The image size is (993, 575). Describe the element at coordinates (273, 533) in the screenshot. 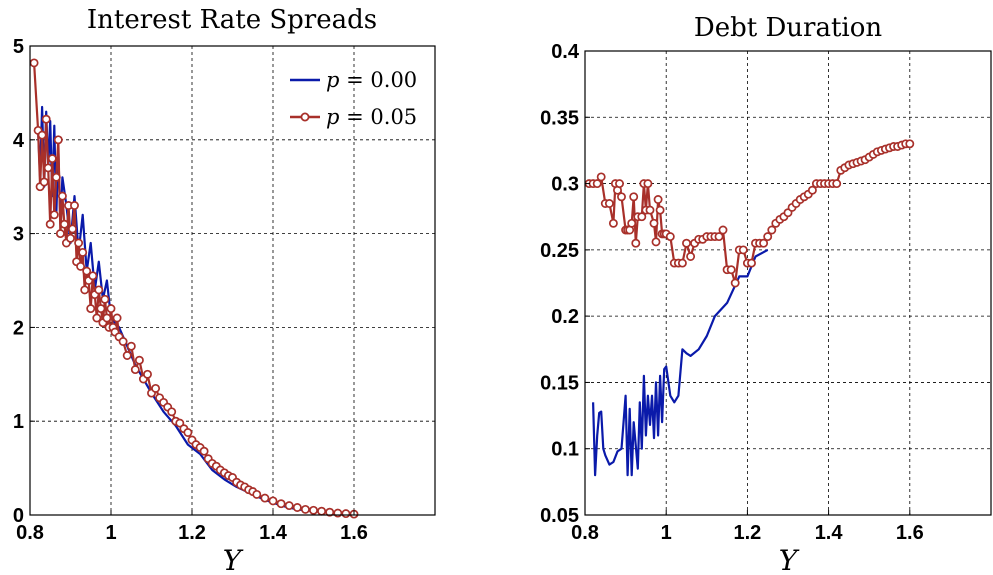

I see `spreads-x-tick-label: 1.4` at that location.